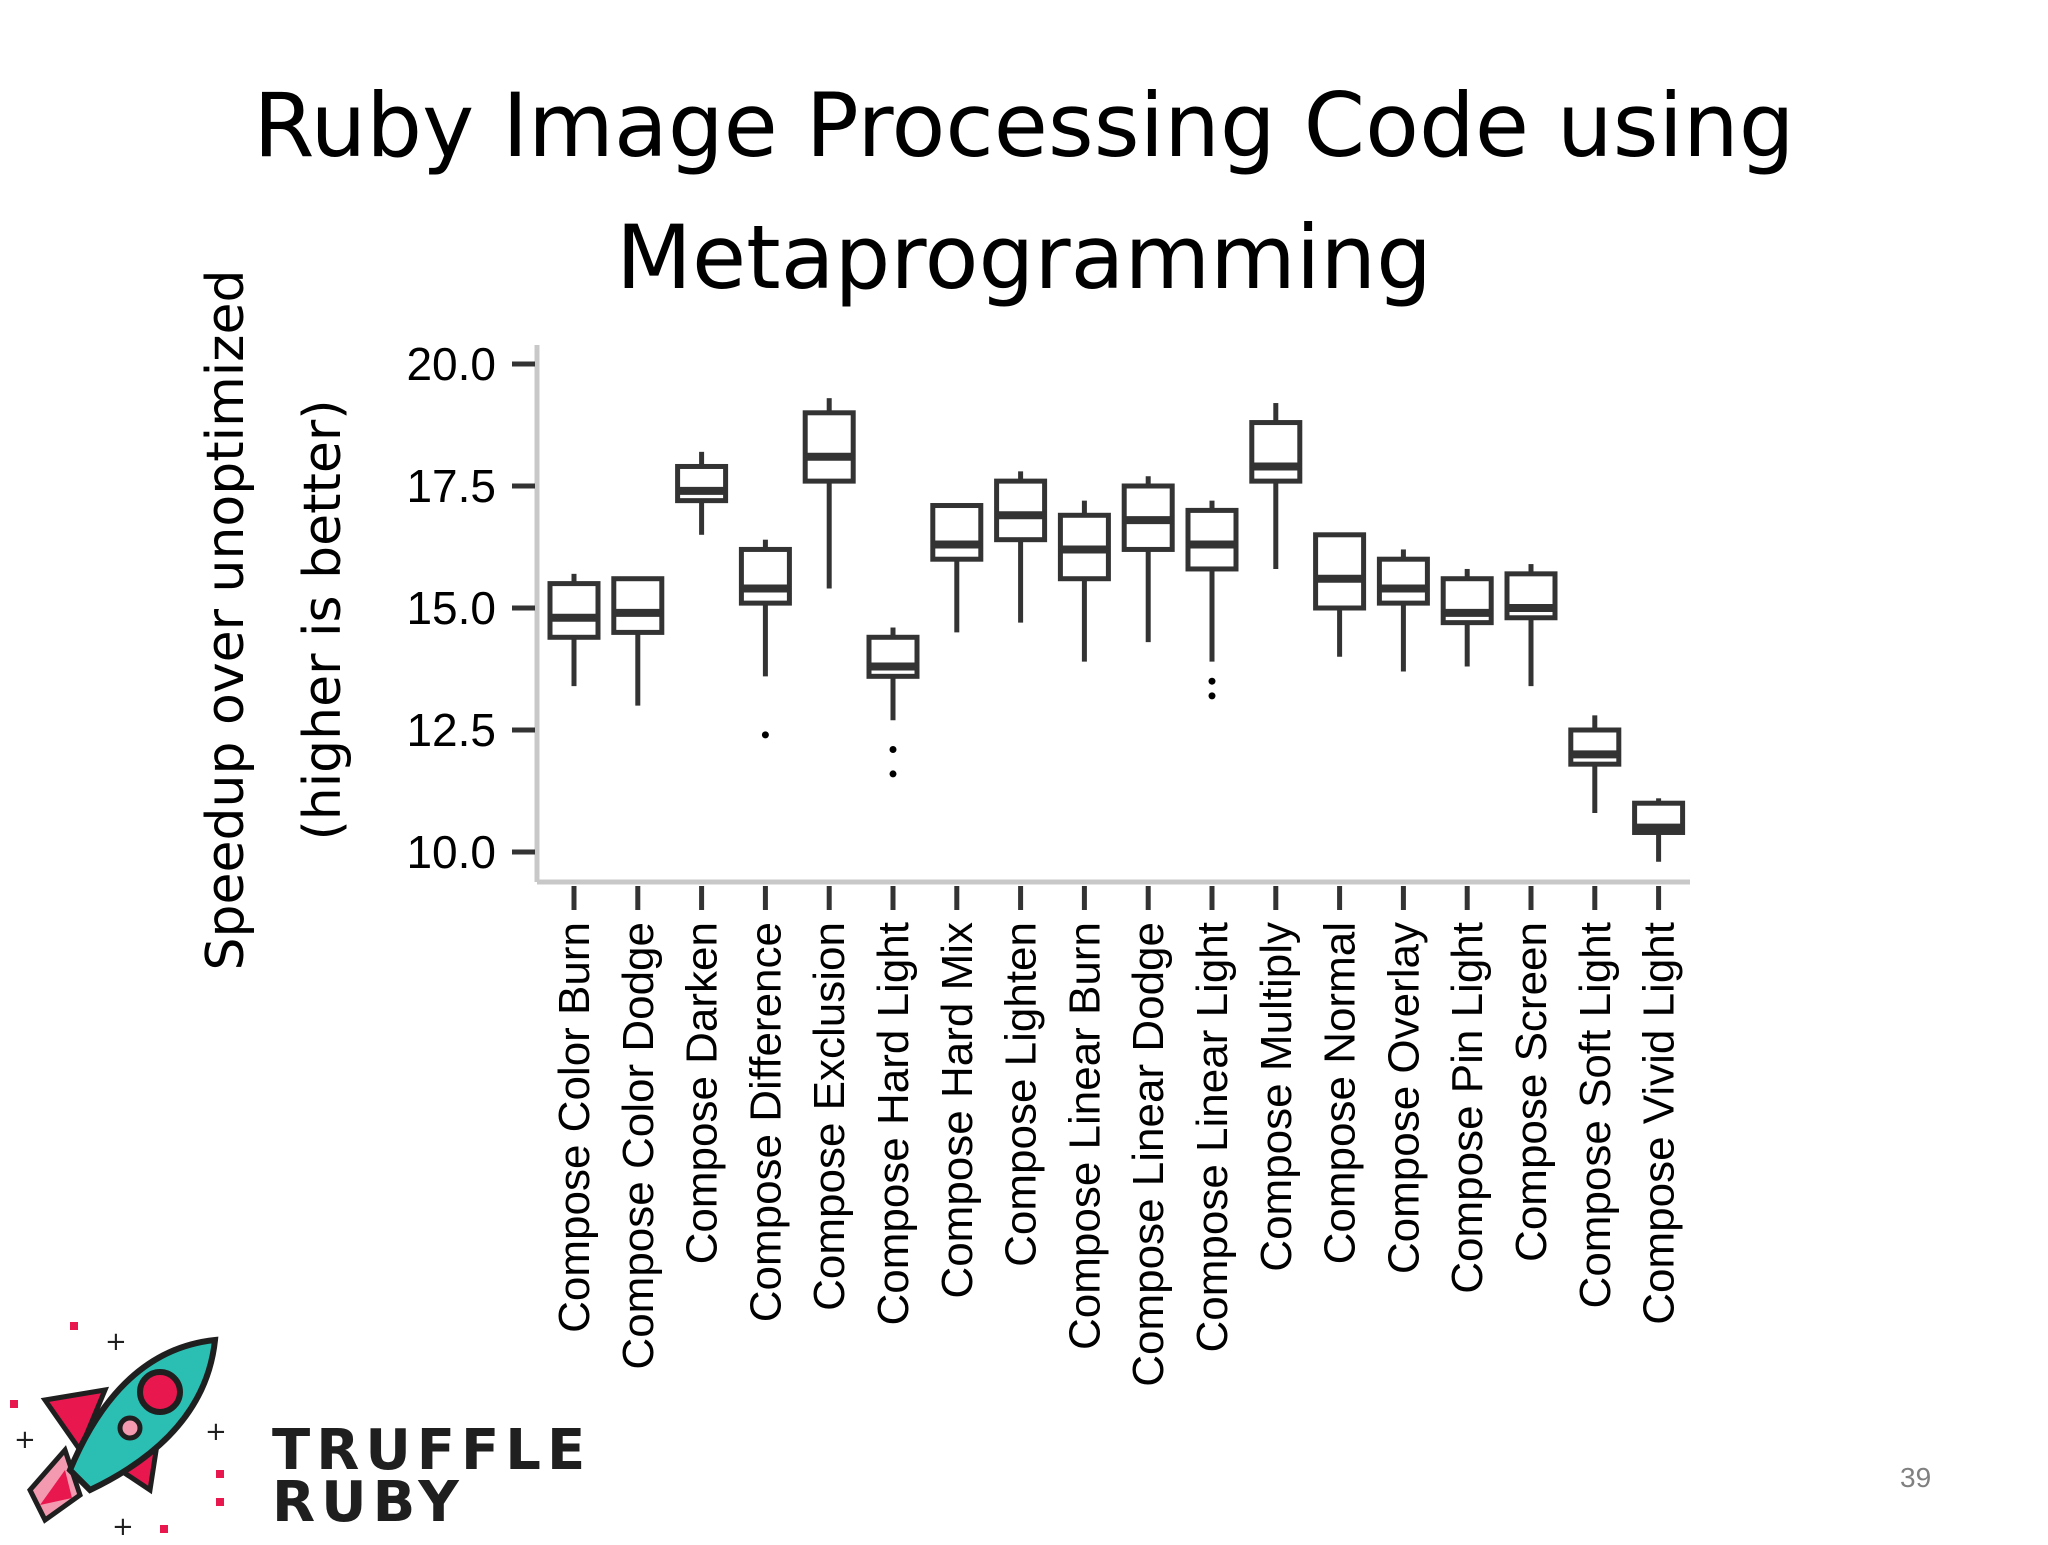  Describe the element at coordinates (451, 852) in the screenshot. I see `y-tick-label: 10.0` at that location.